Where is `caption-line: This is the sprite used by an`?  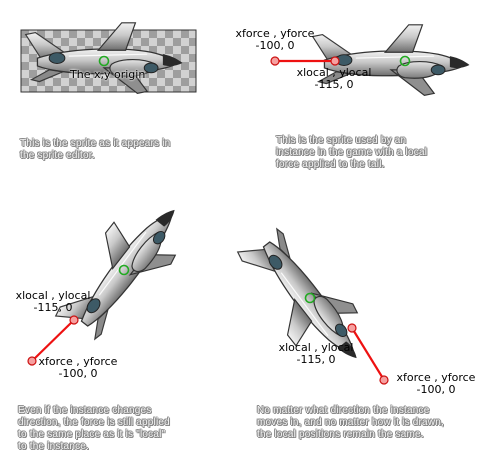
caption-line: This is the sprite used by an is located at coordinates (341, 140).